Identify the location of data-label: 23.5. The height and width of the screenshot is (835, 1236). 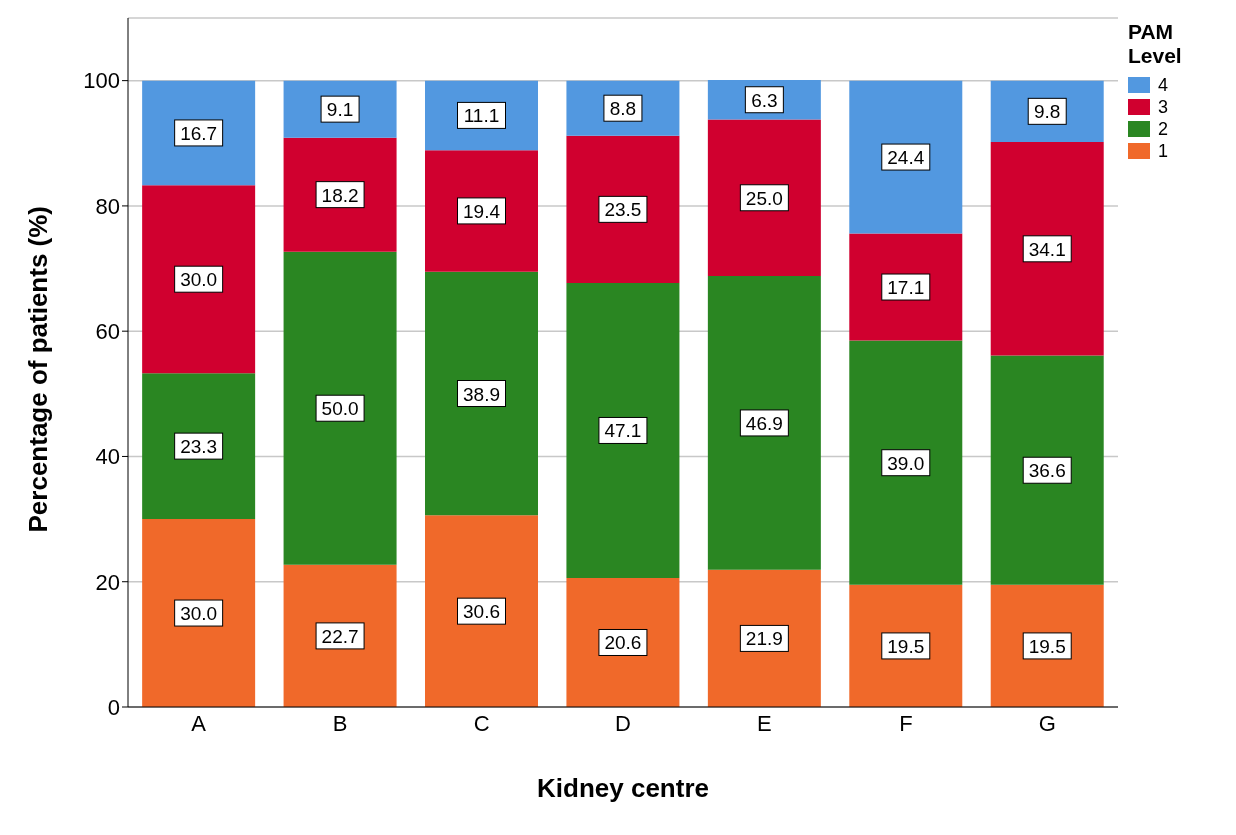
(623, 210).